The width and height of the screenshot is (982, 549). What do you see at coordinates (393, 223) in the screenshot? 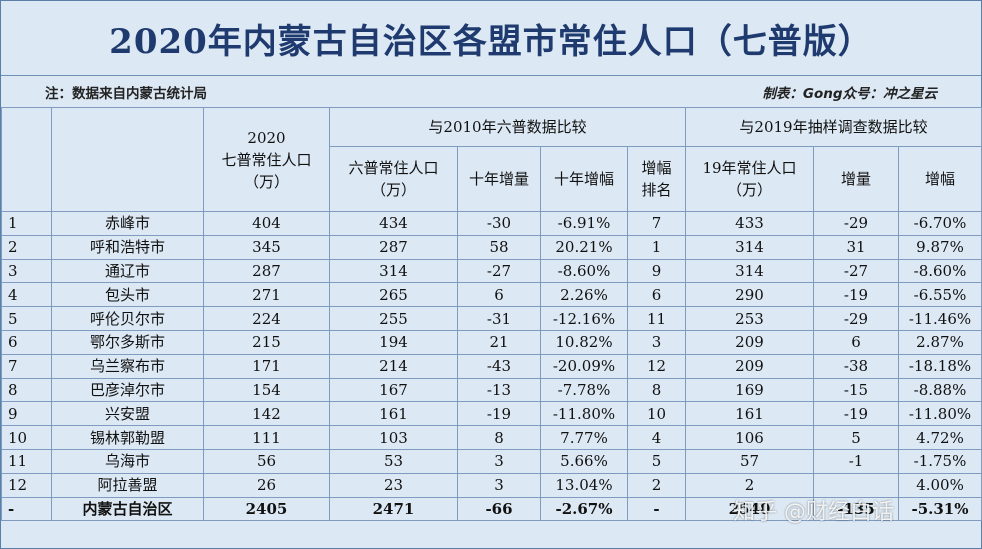
I see `cell-population-2010: 434` at bounding box center [393, 223].